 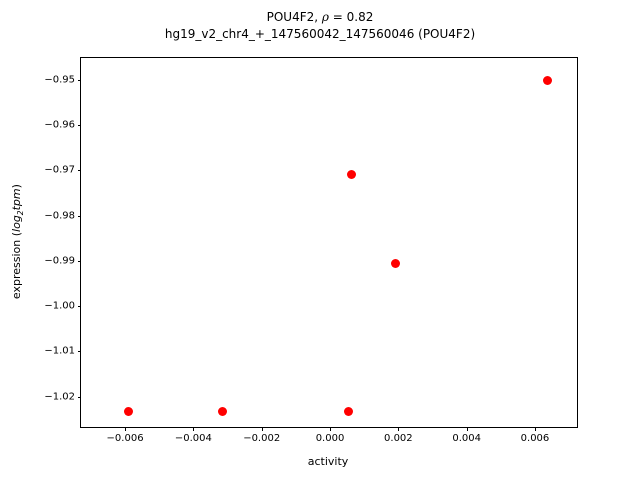 What do you see at coordinates (59, 397) in the screenshot?
I see `y-axis-tick-label: −1.02` at bounding box center [59, 397].